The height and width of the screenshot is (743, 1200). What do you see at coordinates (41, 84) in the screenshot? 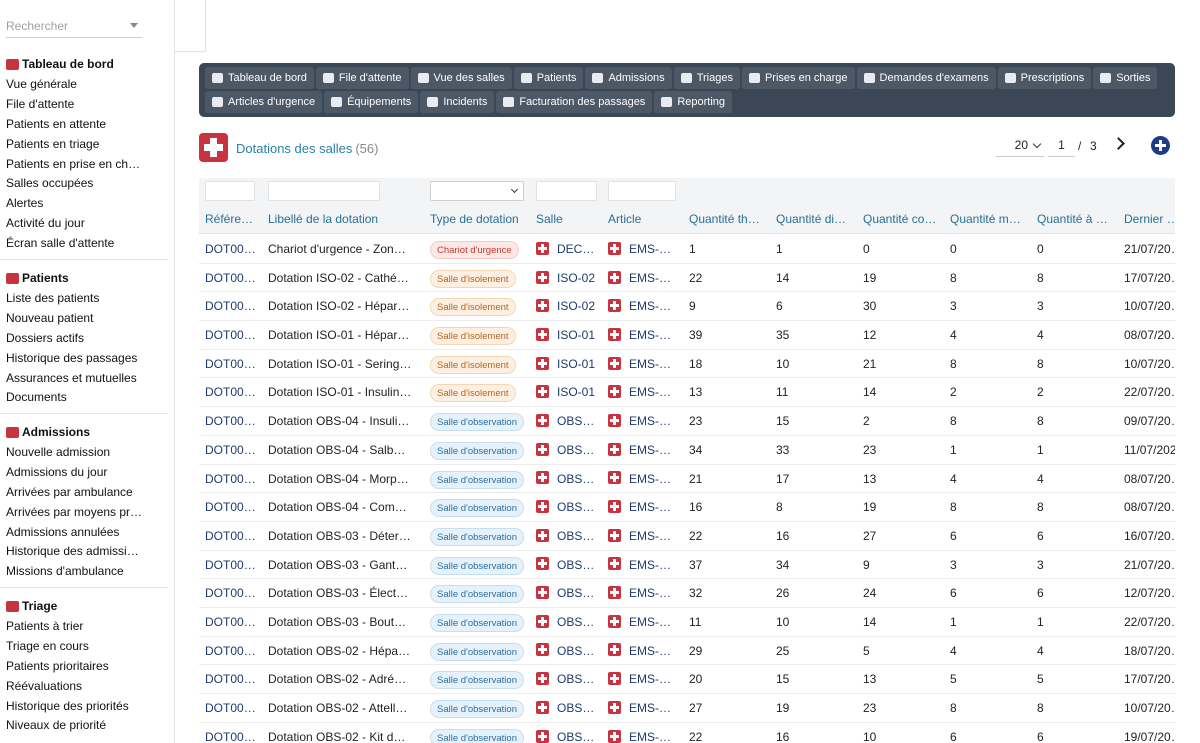
I see `sidebar-item: Vue générale` at bounding box center [41, 84].